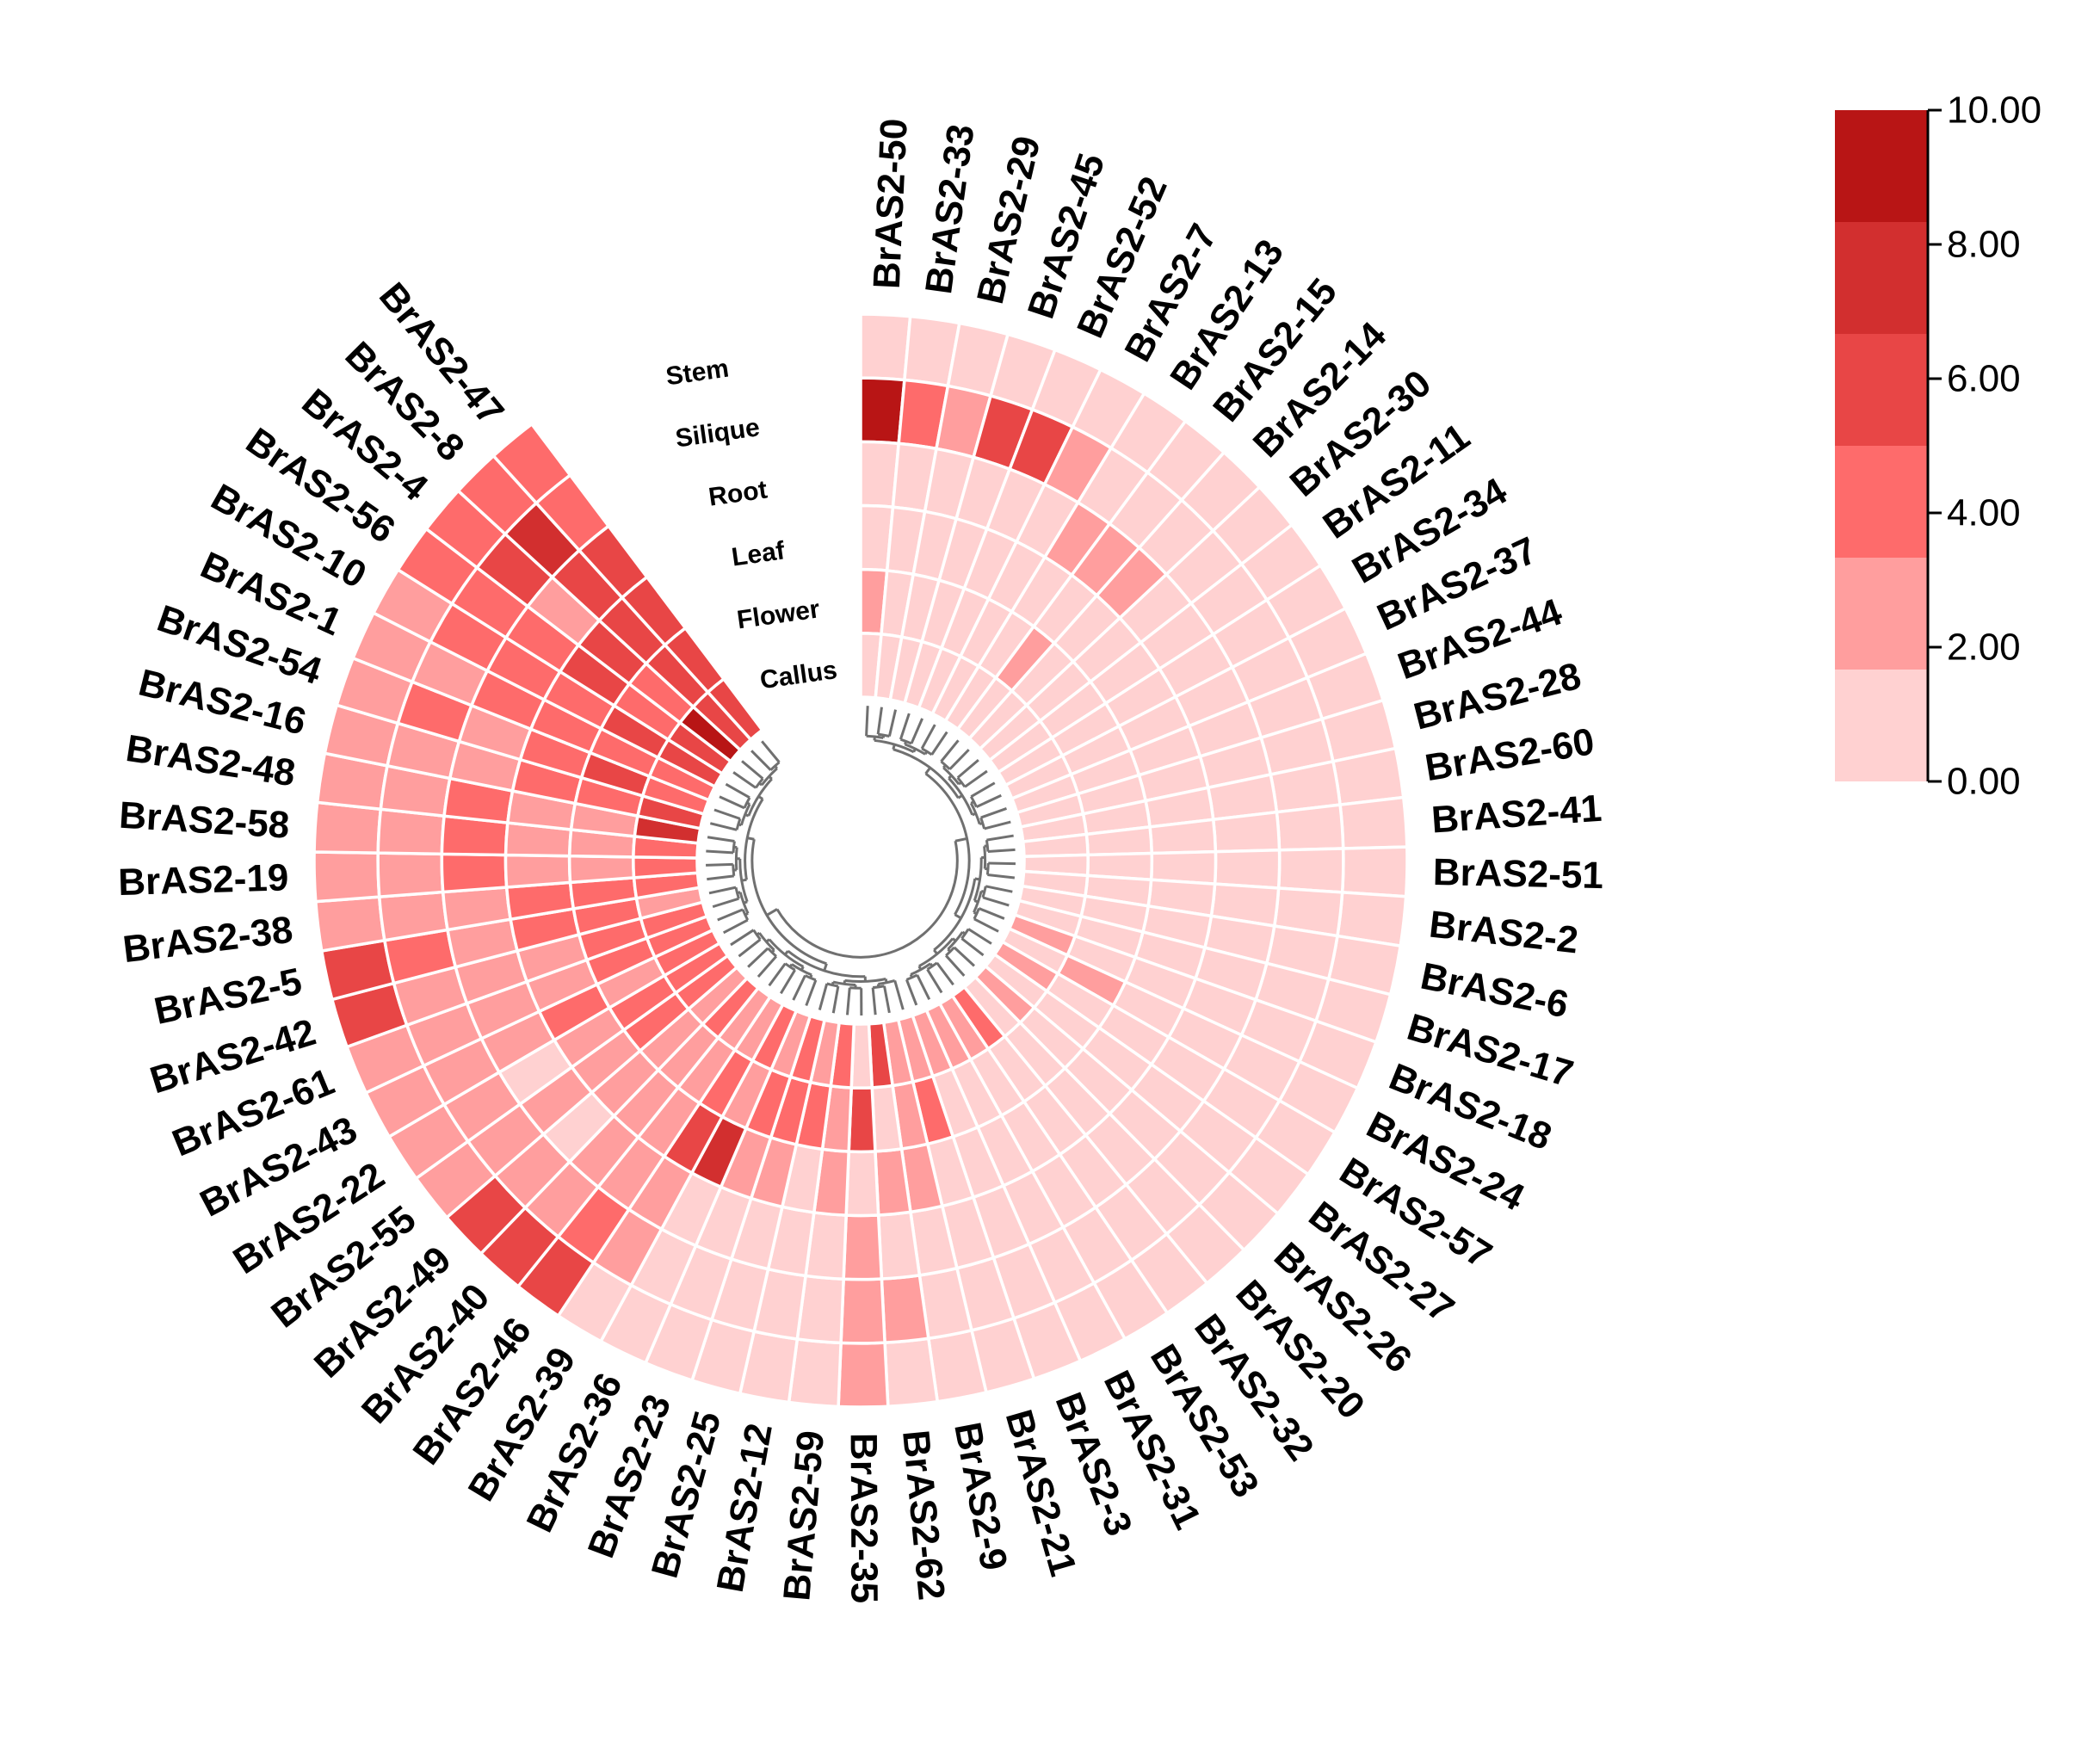 This screenshot has width=2100, height=1747. Describe the element at coordinates (799, 675) in the screenshot. I see `track-label: Callus` at that location.